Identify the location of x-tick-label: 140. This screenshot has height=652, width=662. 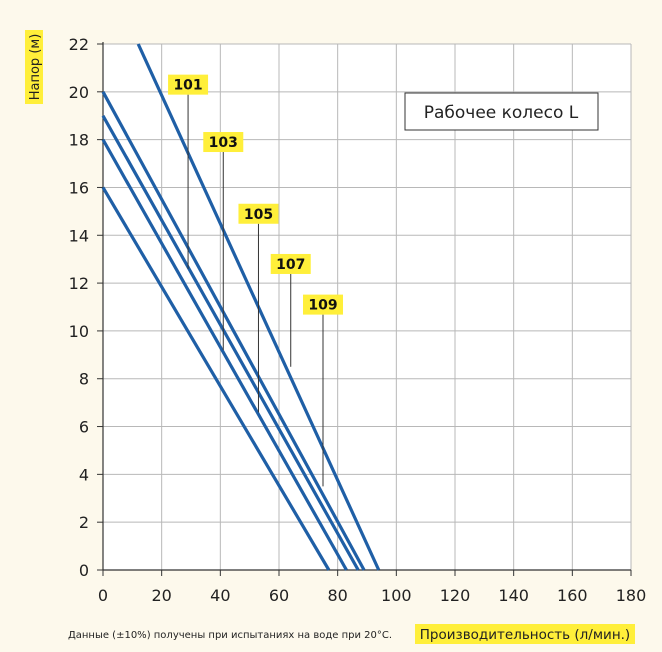
(513, 595).